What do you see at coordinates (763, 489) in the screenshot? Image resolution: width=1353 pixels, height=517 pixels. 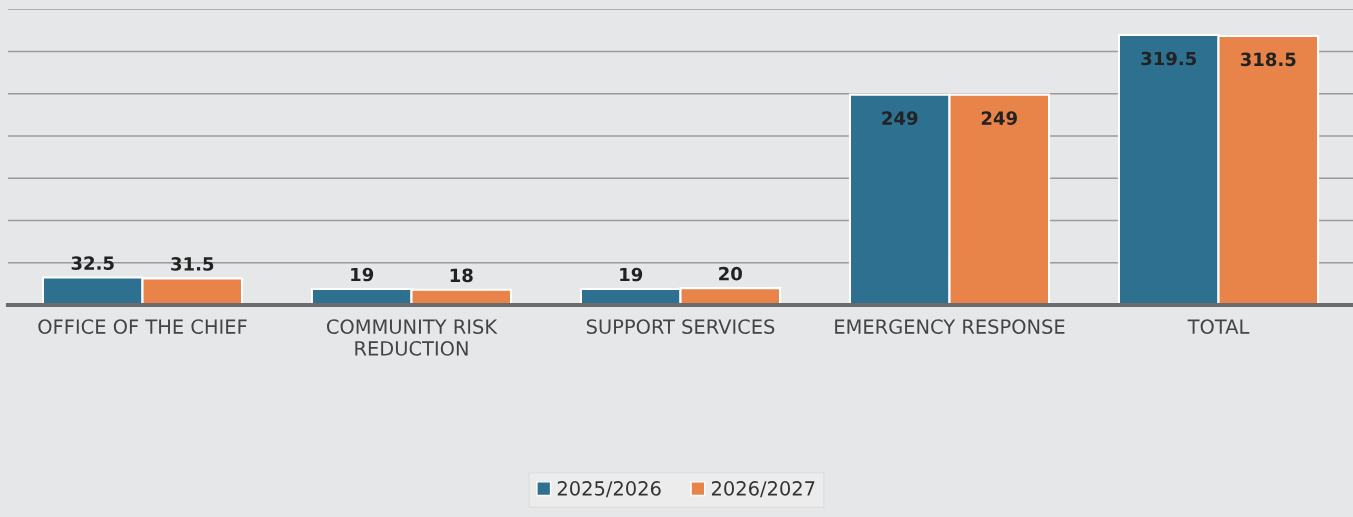 I see `legend-label: 2026/2027` at bounding box center [763, 489].